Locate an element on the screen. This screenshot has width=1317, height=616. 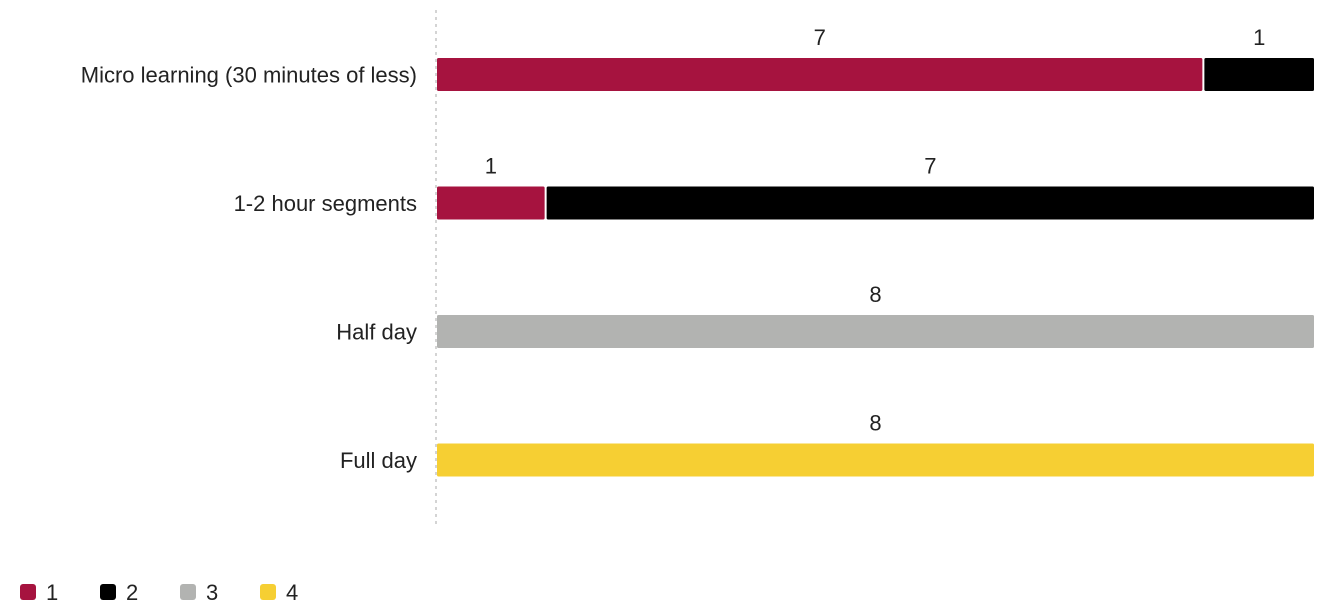
legend-label: 2 is located at coordinates (132, 592).